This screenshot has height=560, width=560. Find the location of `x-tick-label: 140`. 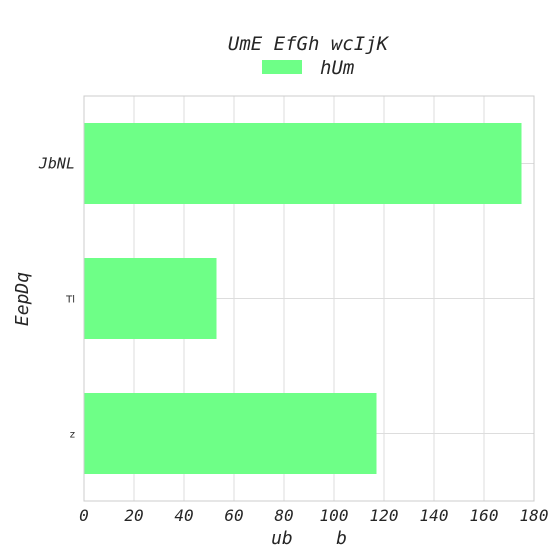

x-tick-label: 140 is located at coordinates (434, 515).